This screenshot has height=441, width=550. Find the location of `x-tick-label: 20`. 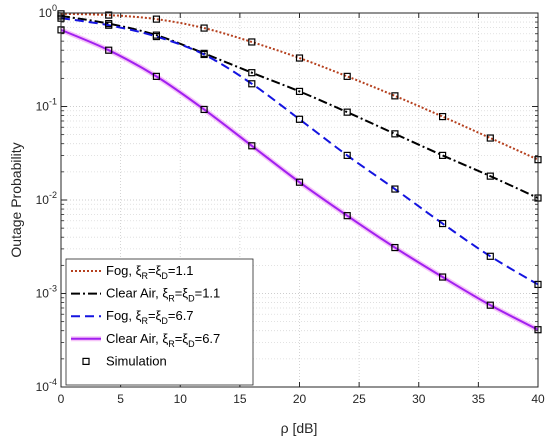

x-tick-label: 20 is located at coordinates (300, 399).